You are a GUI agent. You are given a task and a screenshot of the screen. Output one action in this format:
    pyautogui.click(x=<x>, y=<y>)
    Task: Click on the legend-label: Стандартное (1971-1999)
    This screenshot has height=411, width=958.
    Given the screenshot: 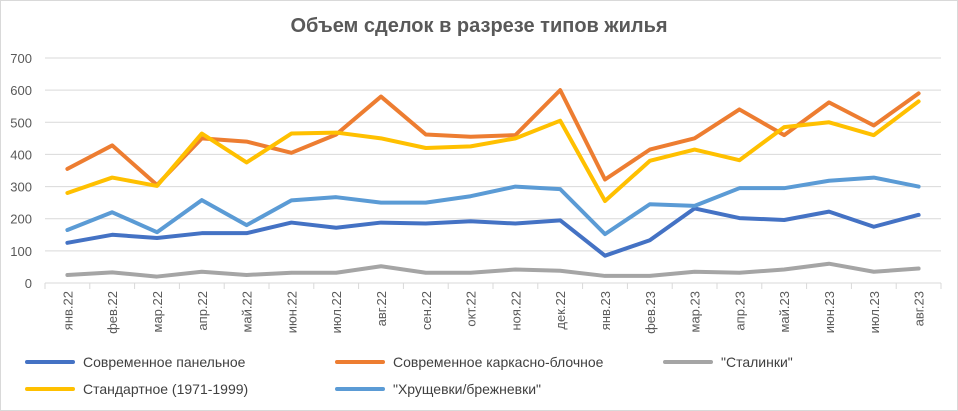 What is the action you would take?
    pyautogui.click(x=166, y=389)
    